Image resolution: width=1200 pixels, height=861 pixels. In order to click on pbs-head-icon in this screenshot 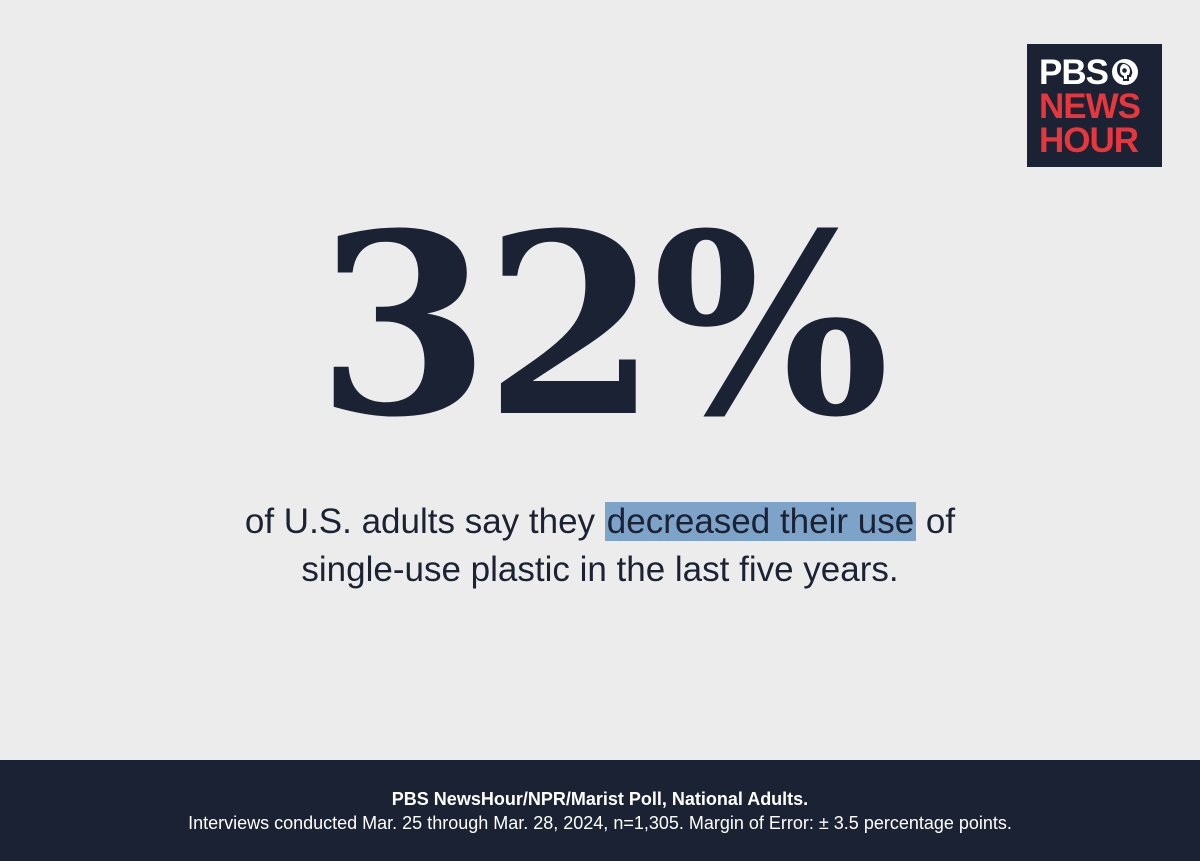, I will do `click(1124, 72)`.